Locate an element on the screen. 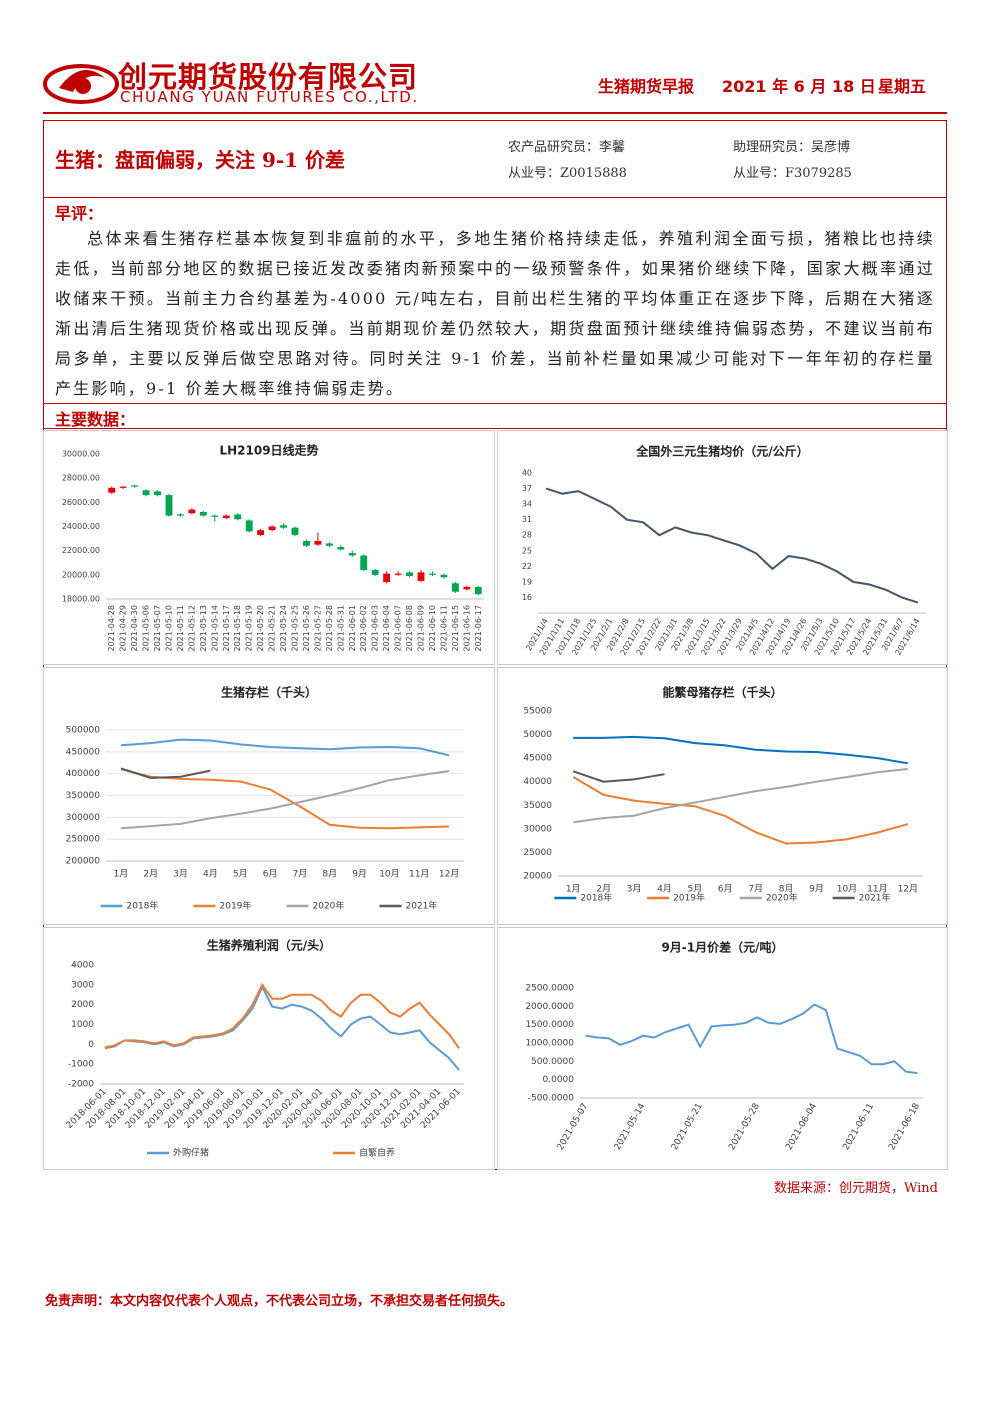 The height and width of the screenshot is (1403, 992). y-tick-label: 250000 is located at coordinates (83, 840).